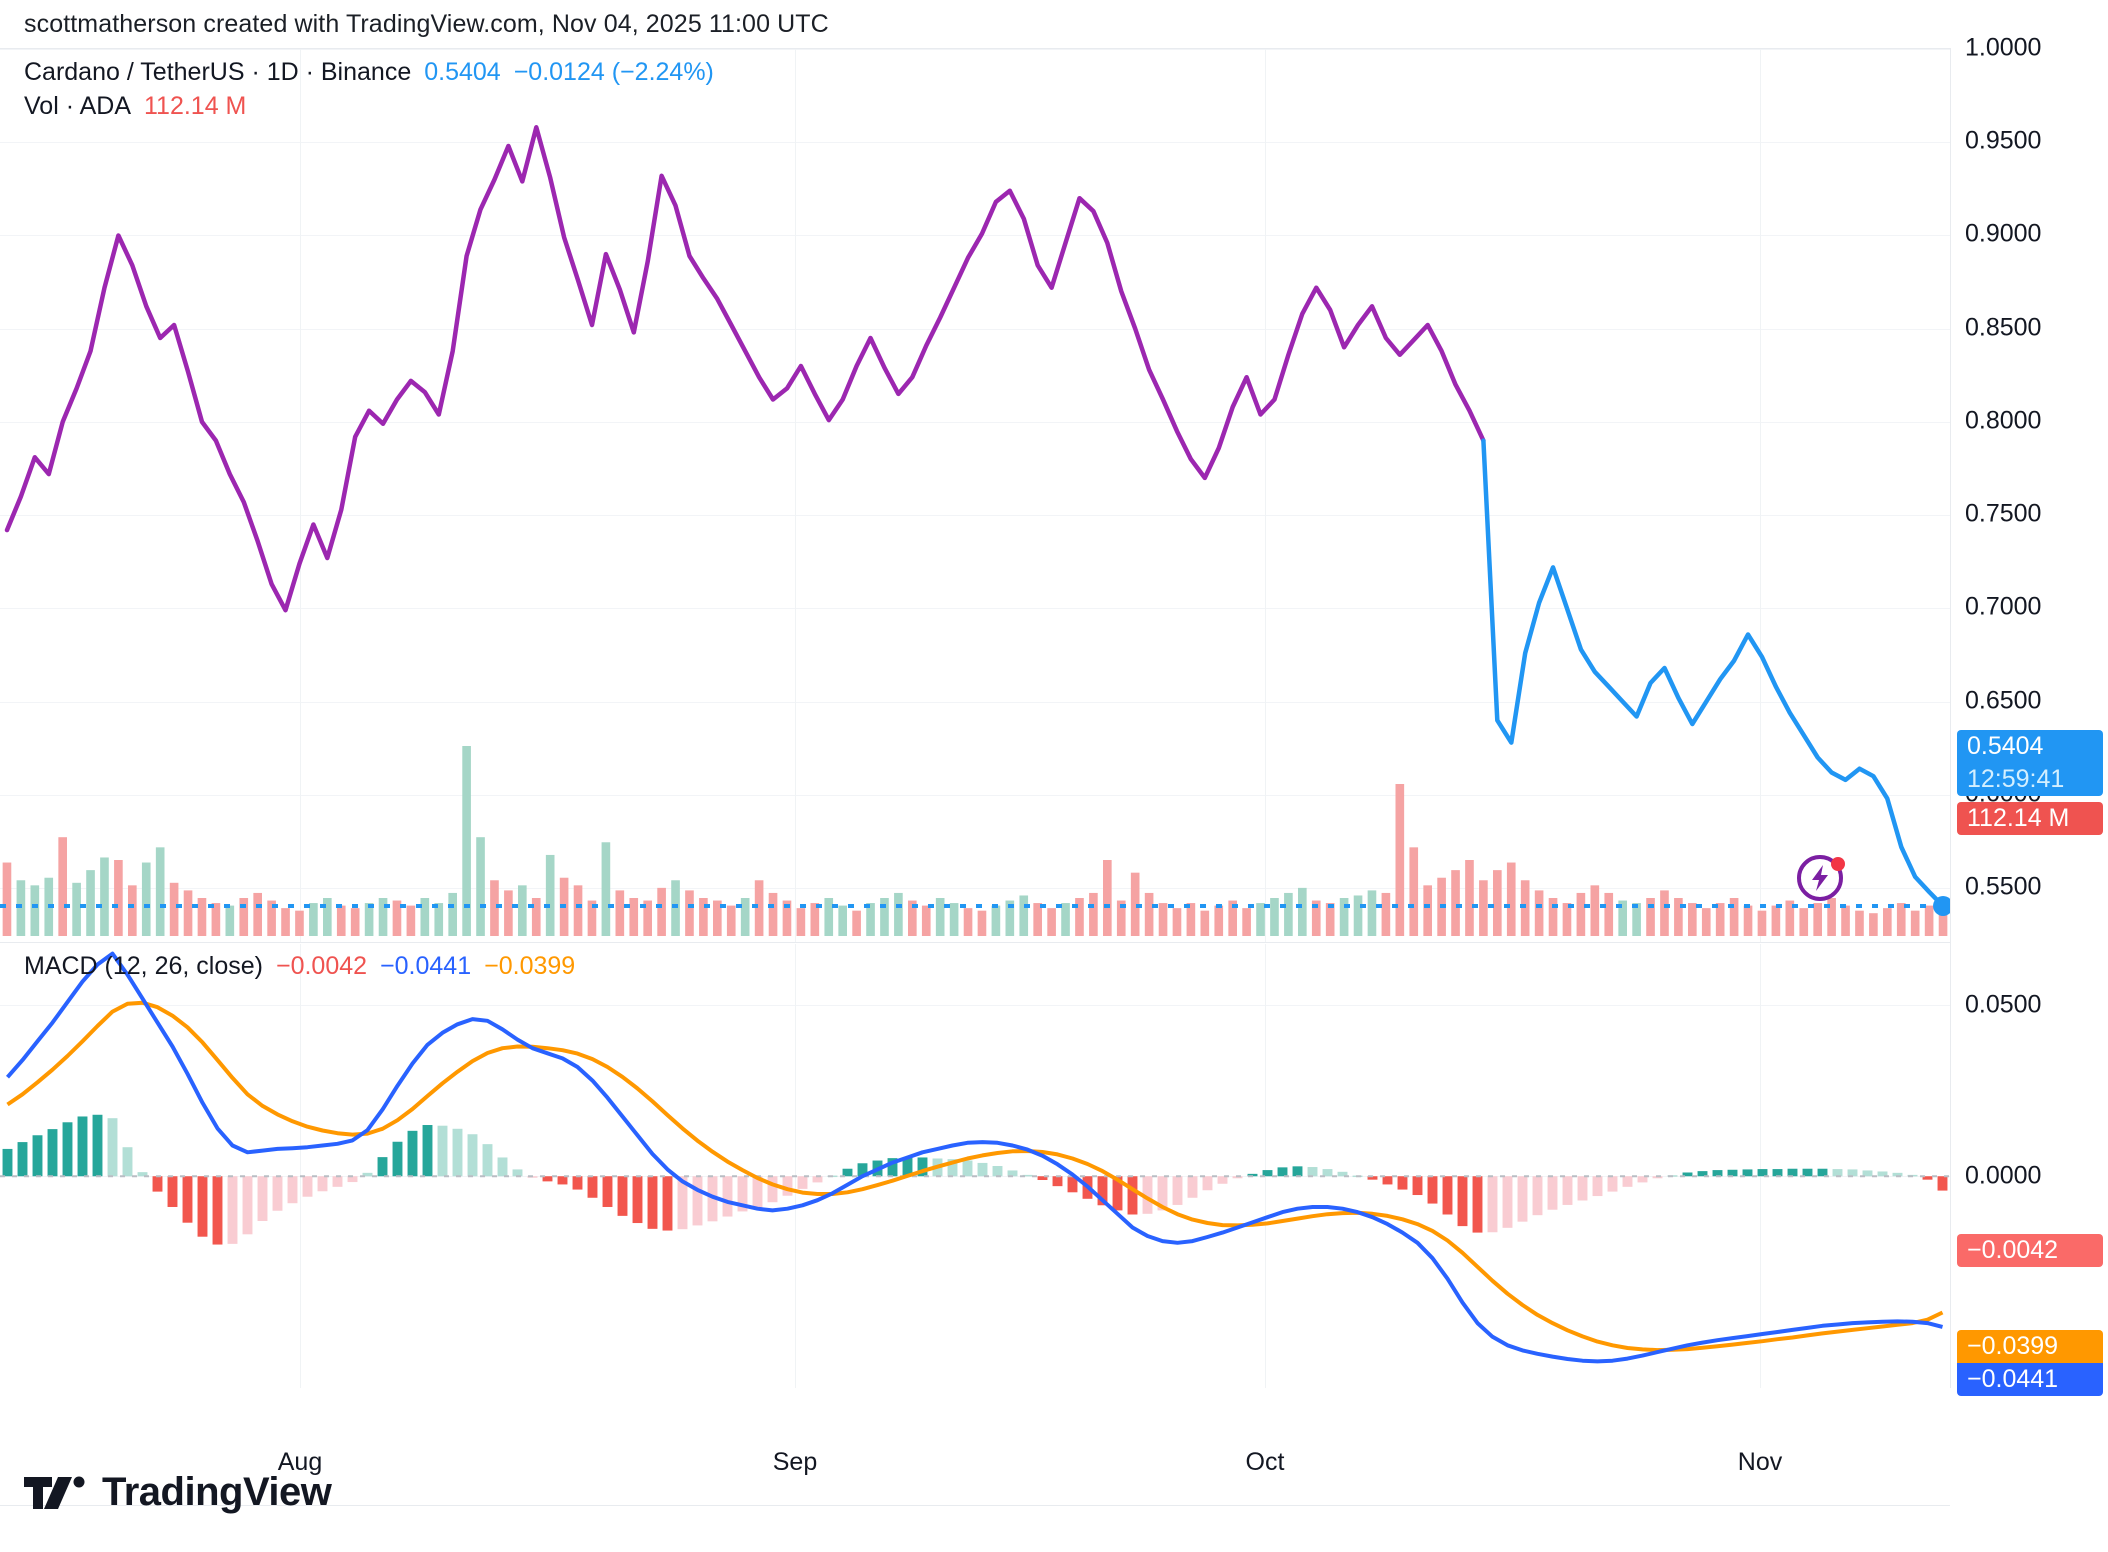  I want to click on price-dot-icon, so click(1943, 905).